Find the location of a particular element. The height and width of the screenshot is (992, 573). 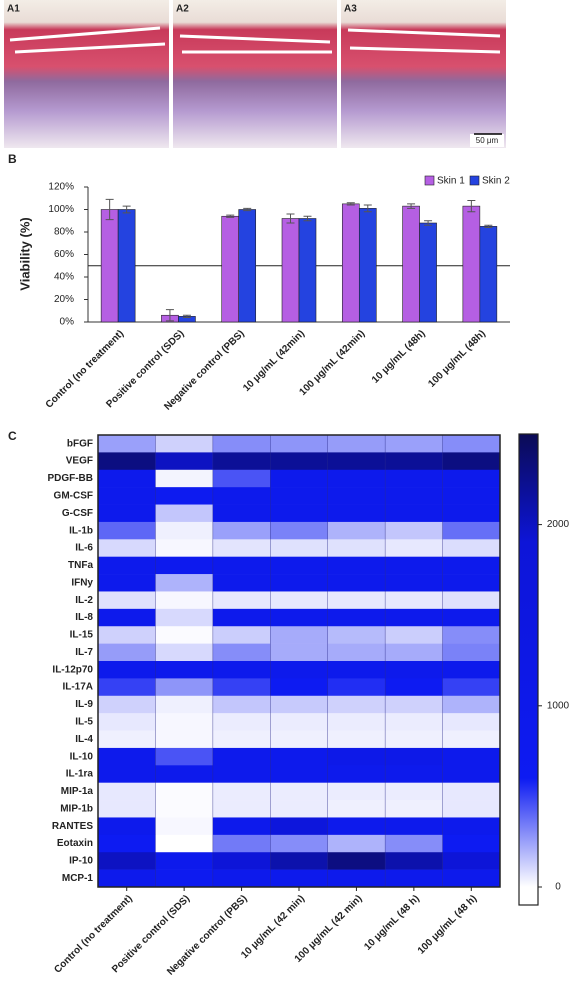

x-tick-label: 100 μg/mL (48 h) is located at coordinates (447, 924).